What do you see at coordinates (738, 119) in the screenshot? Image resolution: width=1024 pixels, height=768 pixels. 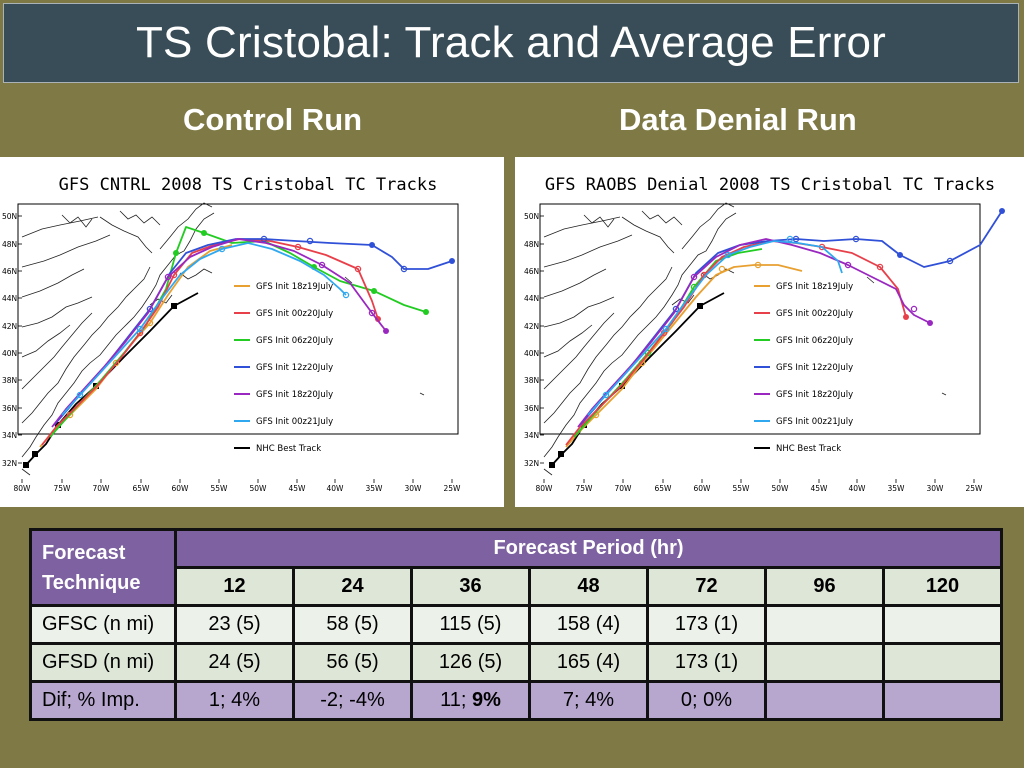 I see `data-denial-run-label: Data Denial Run` at bounding box center [738, 119].